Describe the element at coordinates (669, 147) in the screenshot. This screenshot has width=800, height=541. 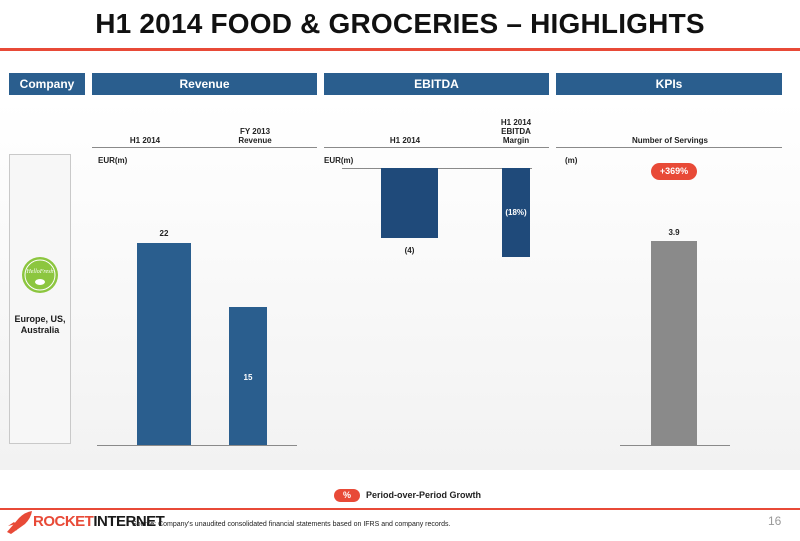
I see `kpi-divider` at that location.